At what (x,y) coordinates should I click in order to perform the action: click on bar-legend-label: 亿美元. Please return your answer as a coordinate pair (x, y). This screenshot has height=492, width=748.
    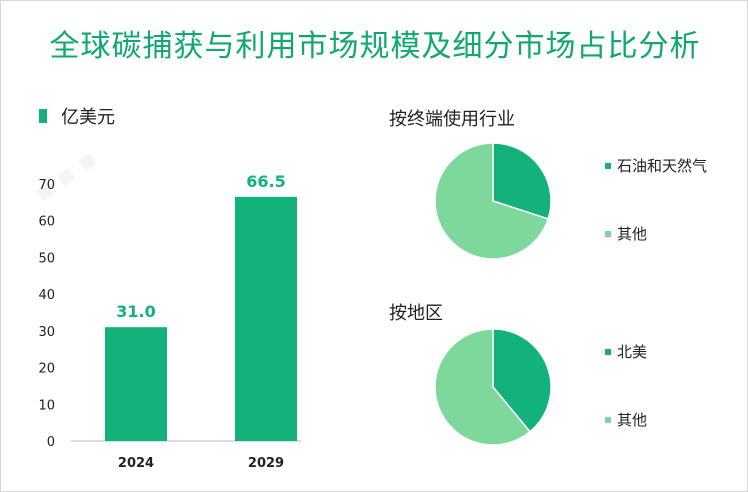
    Looking at the image, I should click on (88, 117).